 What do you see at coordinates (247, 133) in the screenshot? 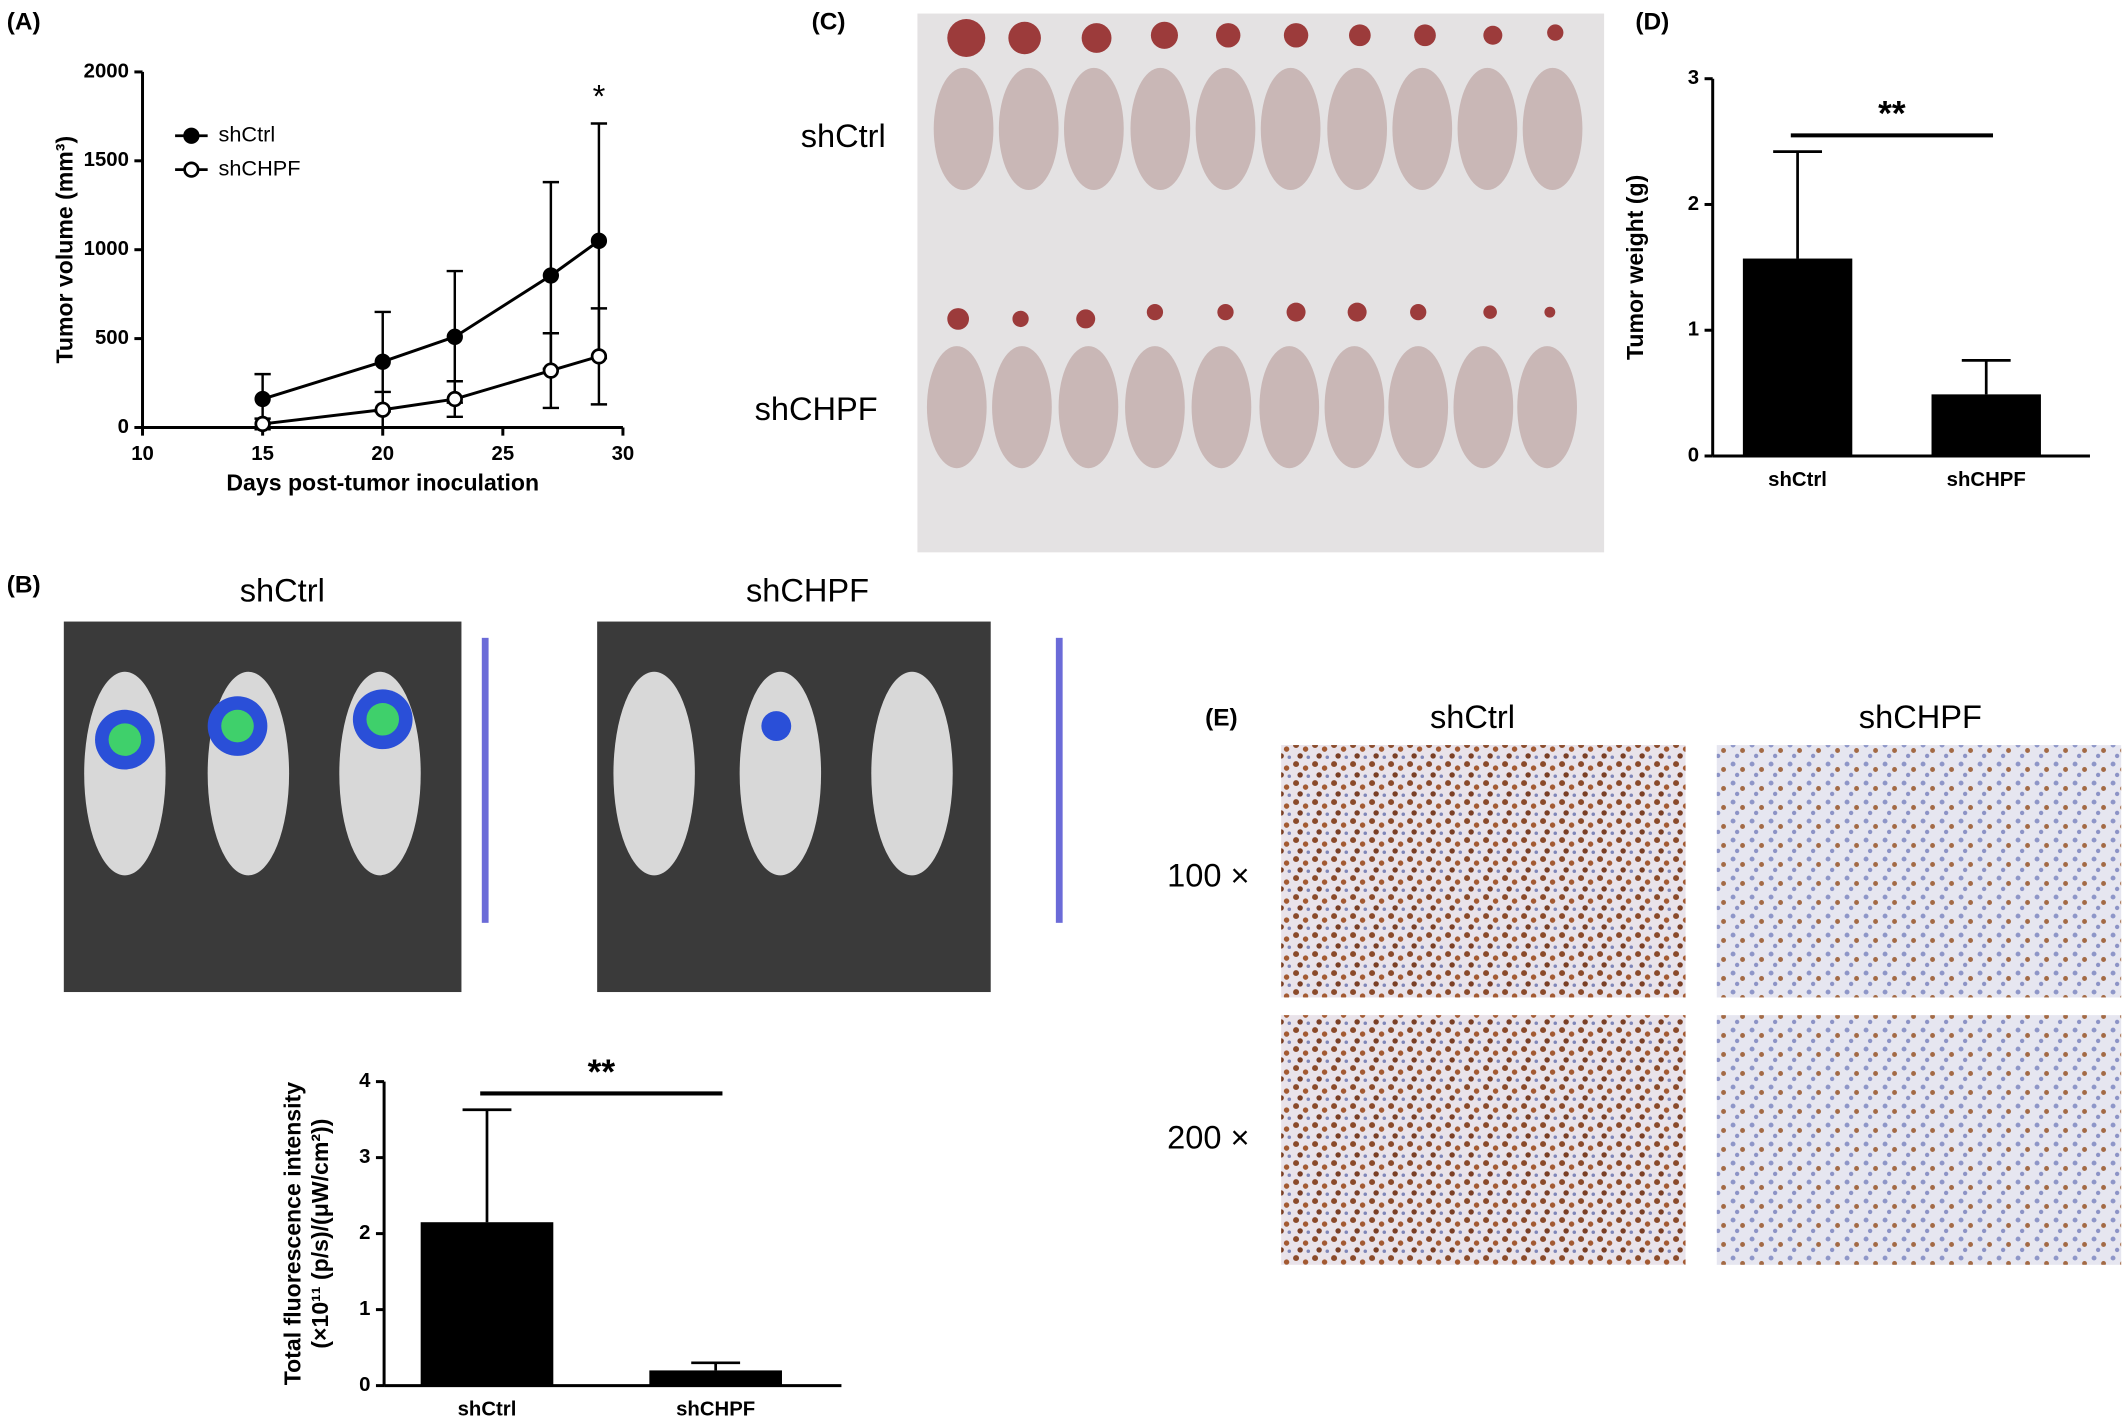
I see `legend-label: shCtrl` at bounding box center [247, 133].